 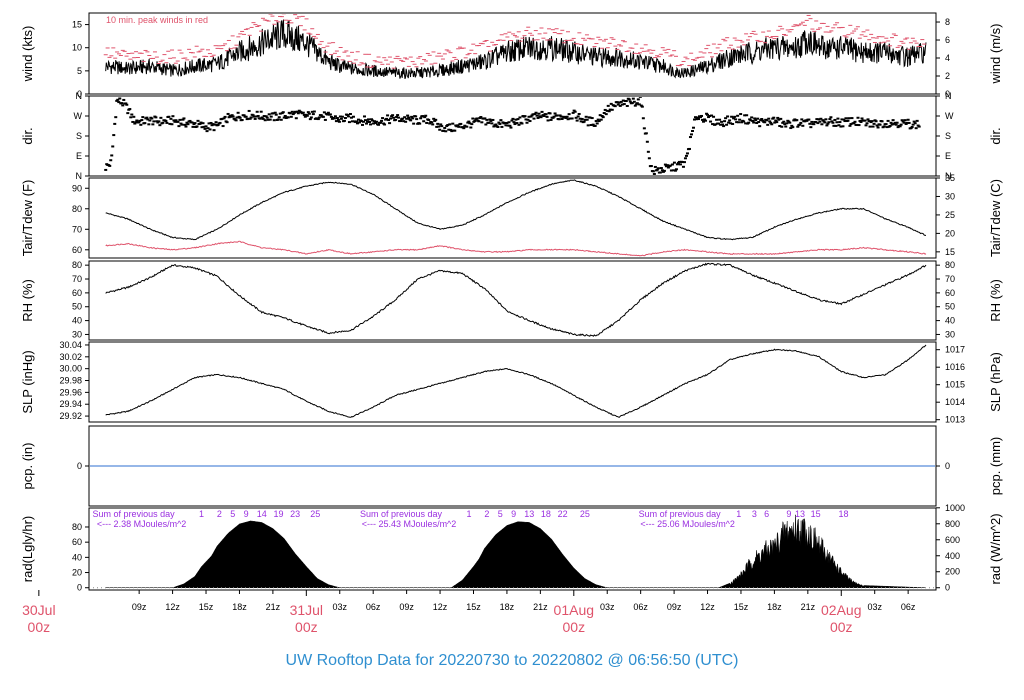 I want to click on slp-ytick-label: 29.98, so click(x=70, y=381).